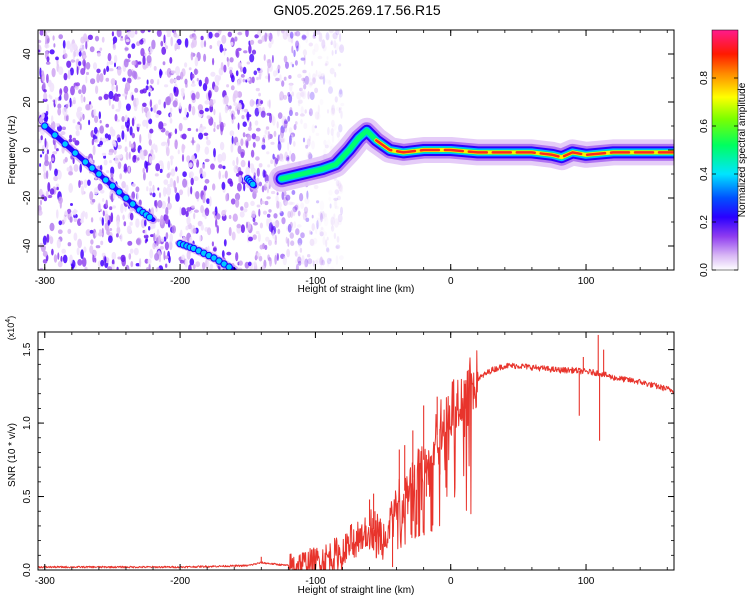 This screenshot has width=750, height=605. What do you see at coordinates (704, 78) in the screenshot?
I see `colorbar-tick-label: 0.8` at bounding box center [704, 78].